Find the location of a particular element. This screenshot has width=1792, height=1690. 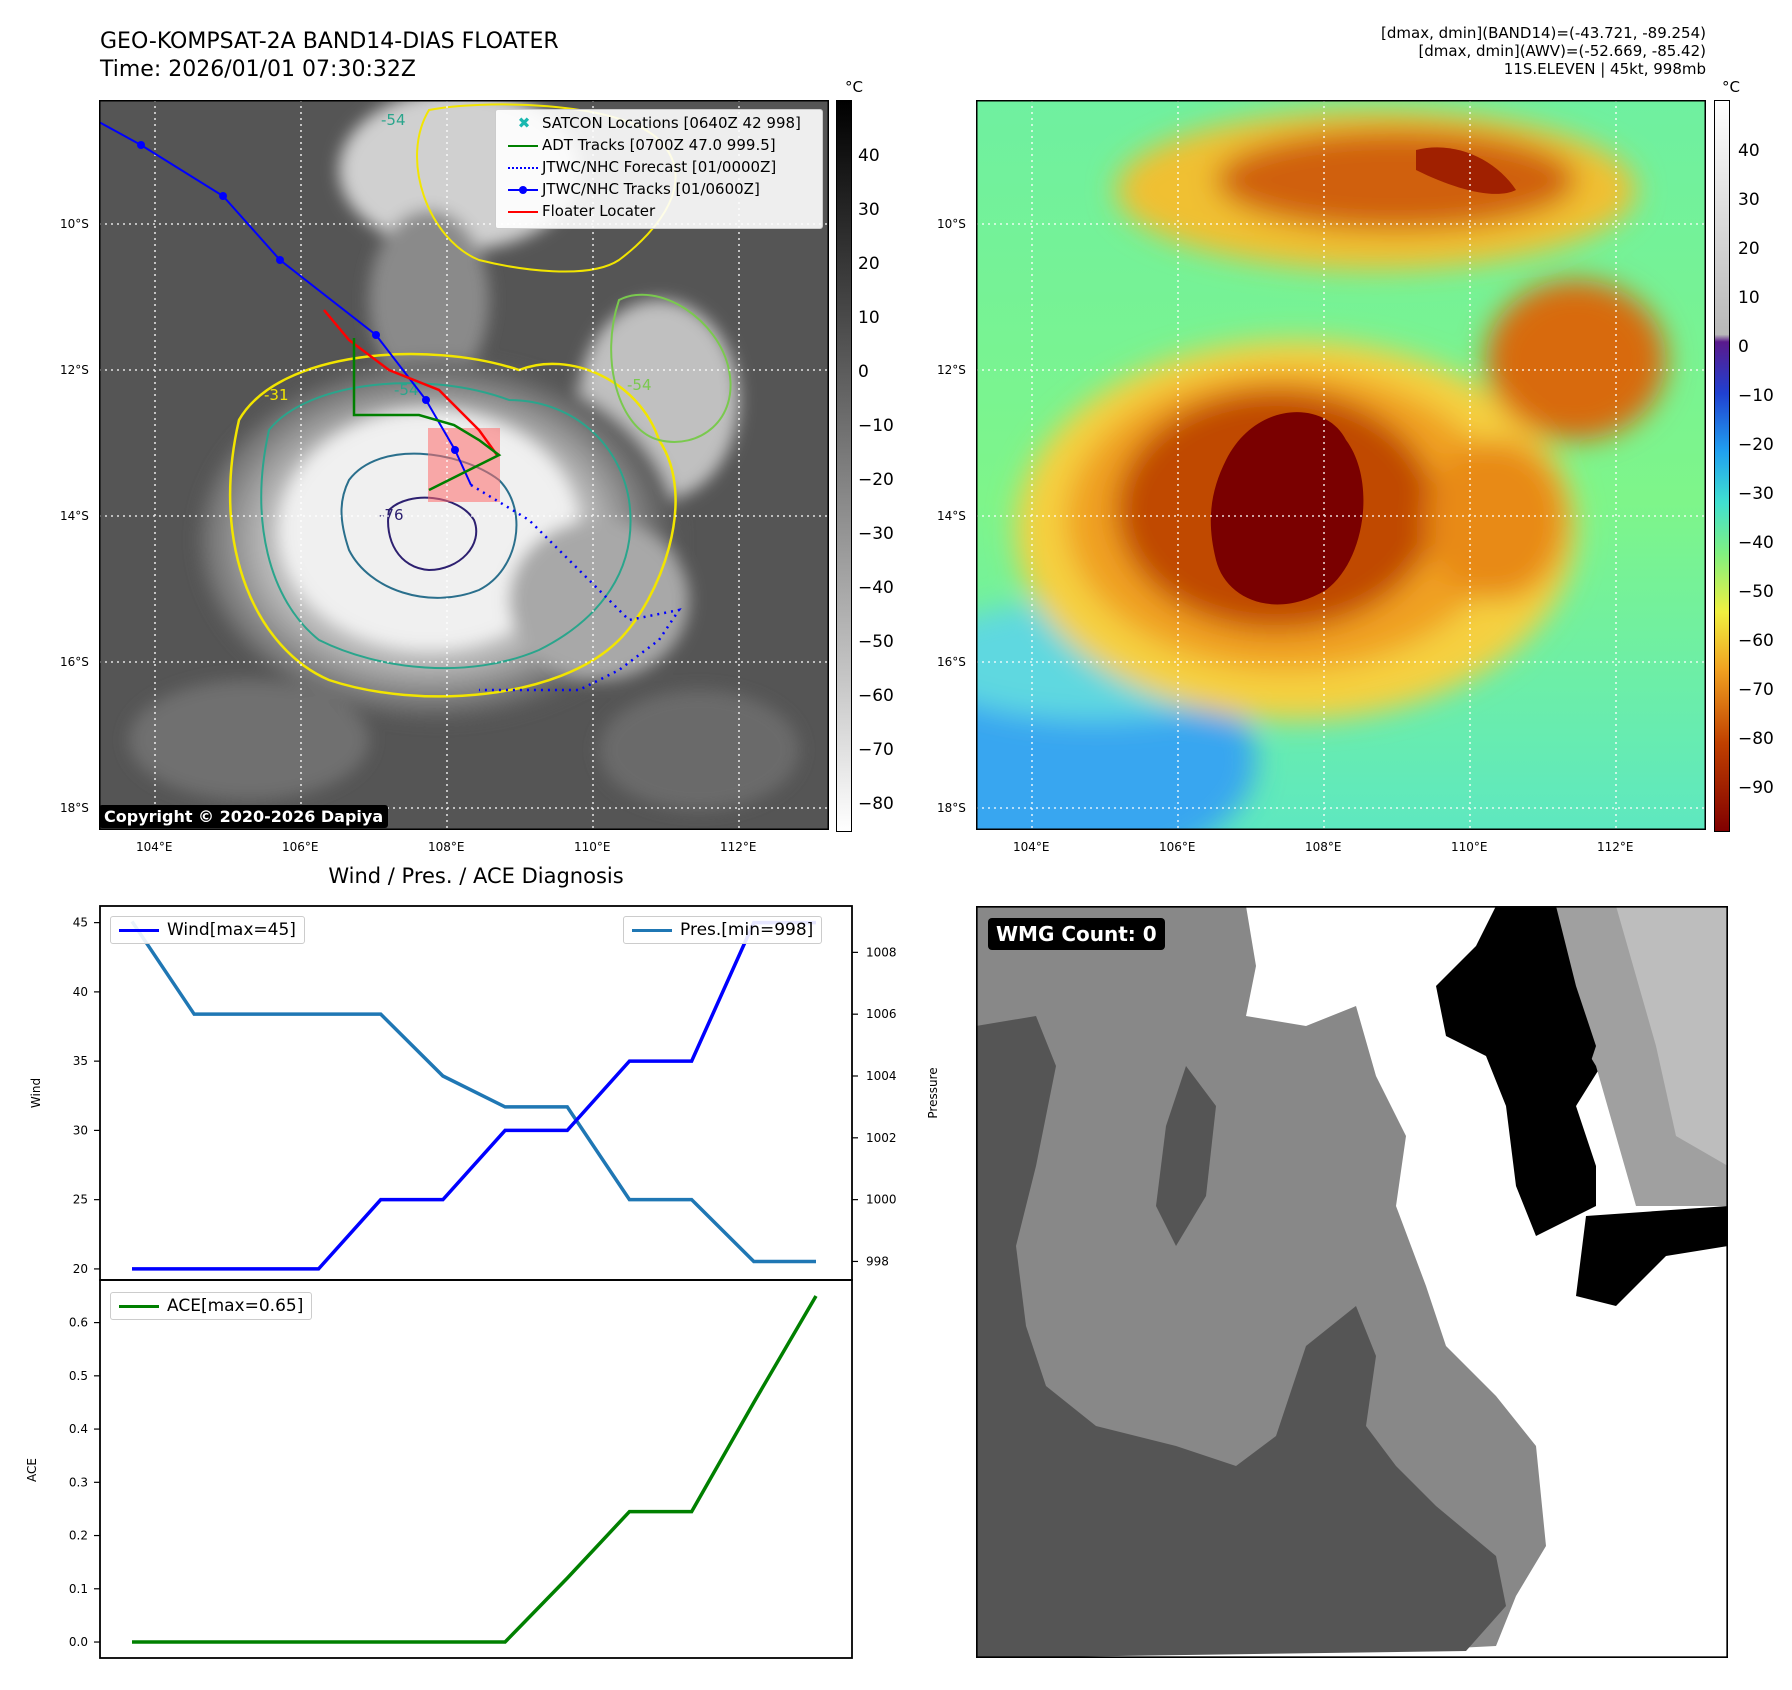

ir-cb-tick: −50 is located at coordinates (876, 642).